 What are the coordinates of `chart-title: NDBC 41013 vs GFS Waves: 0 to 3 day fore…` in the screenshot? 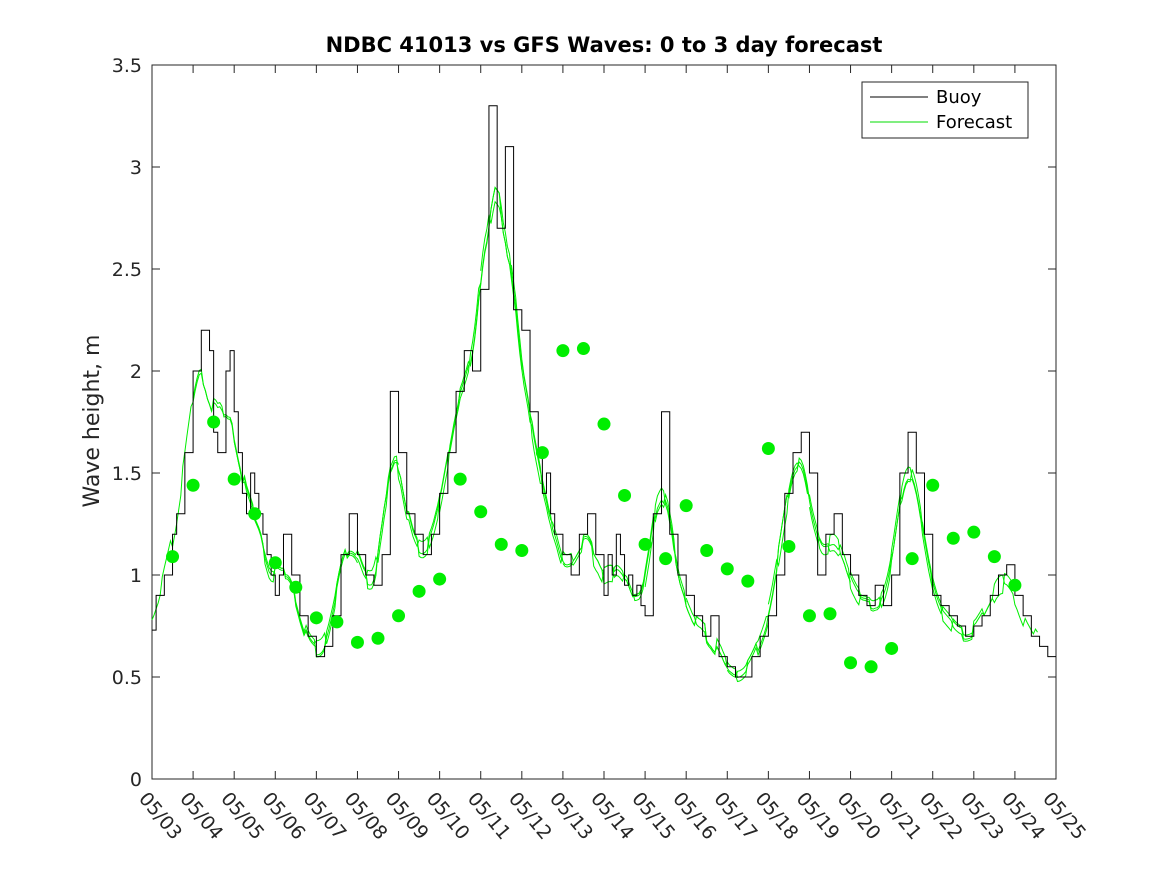 It's located at (604, 45).